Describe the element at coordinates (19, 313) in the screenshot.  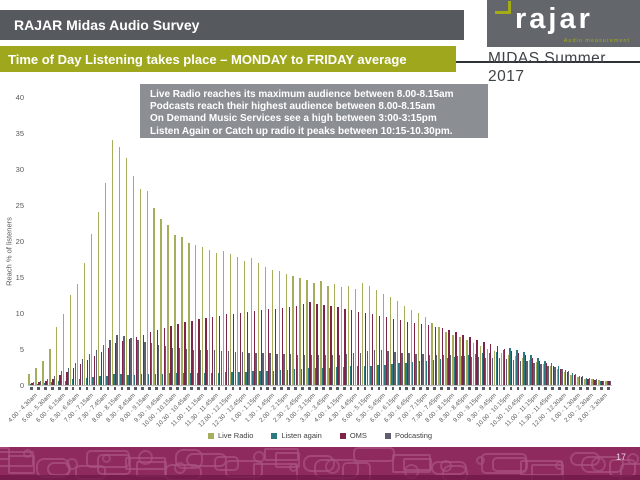
I see `y-tick-label: 10` at that location.